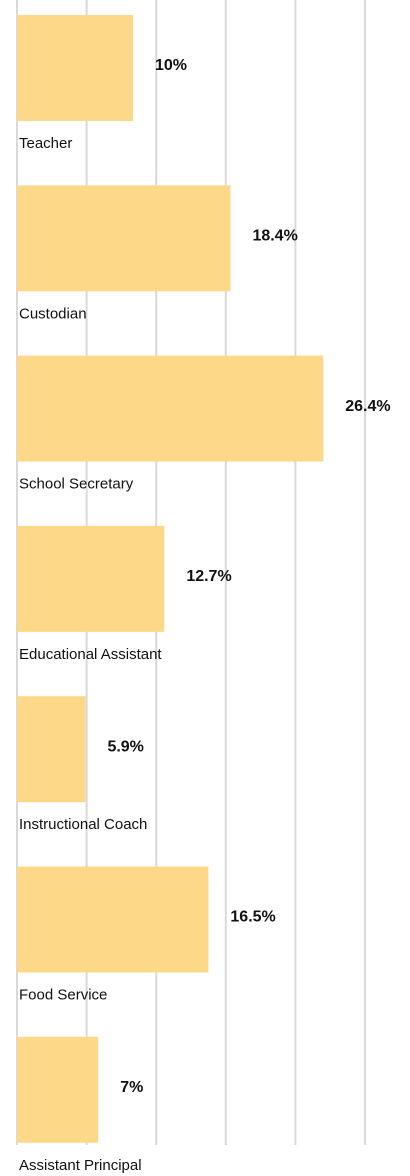 Image resolution: width=410 pixels, height=1176 pixels. Describe the element at coordinates (83, 824) in the screenshot. I see `category-label-4: Instructional Coach` at that location.